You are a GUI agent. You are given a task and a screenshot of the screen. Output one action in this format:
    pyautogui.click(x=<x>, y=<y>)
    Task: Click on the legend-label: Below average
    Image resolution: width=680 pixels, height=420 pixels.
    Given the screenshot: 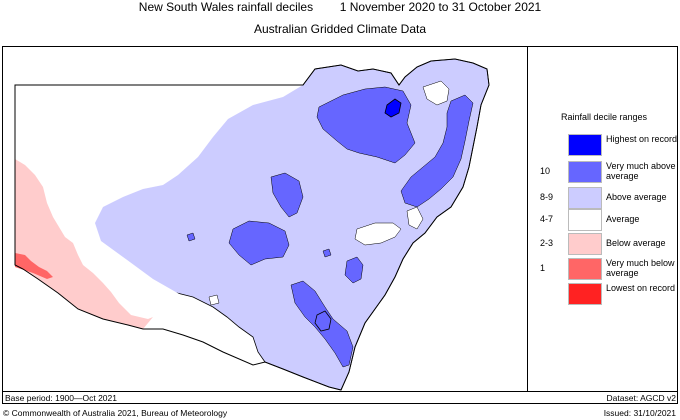 What is the action you would take?
    pyautogui.click(x=636, y=243)
    